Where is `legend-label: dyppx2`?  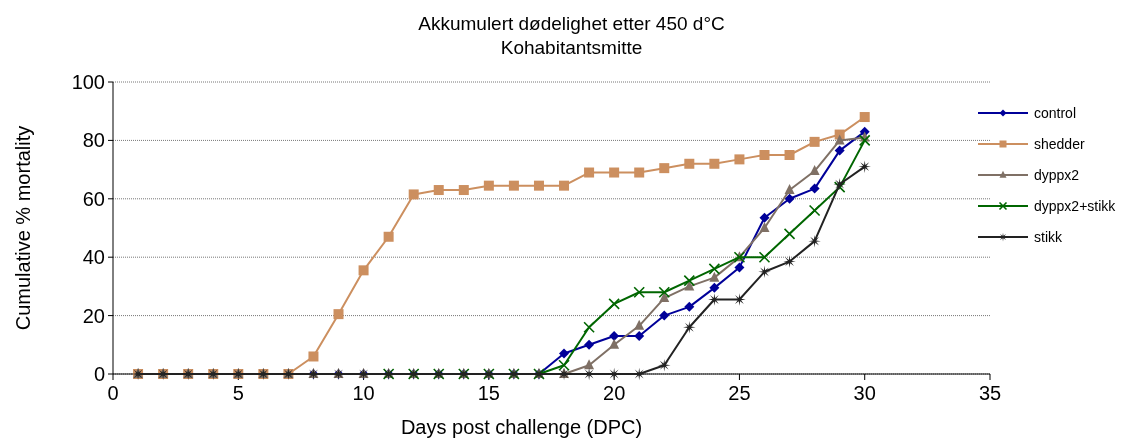
legend-label: dyppx2 is located at coordinates (1057, 174).